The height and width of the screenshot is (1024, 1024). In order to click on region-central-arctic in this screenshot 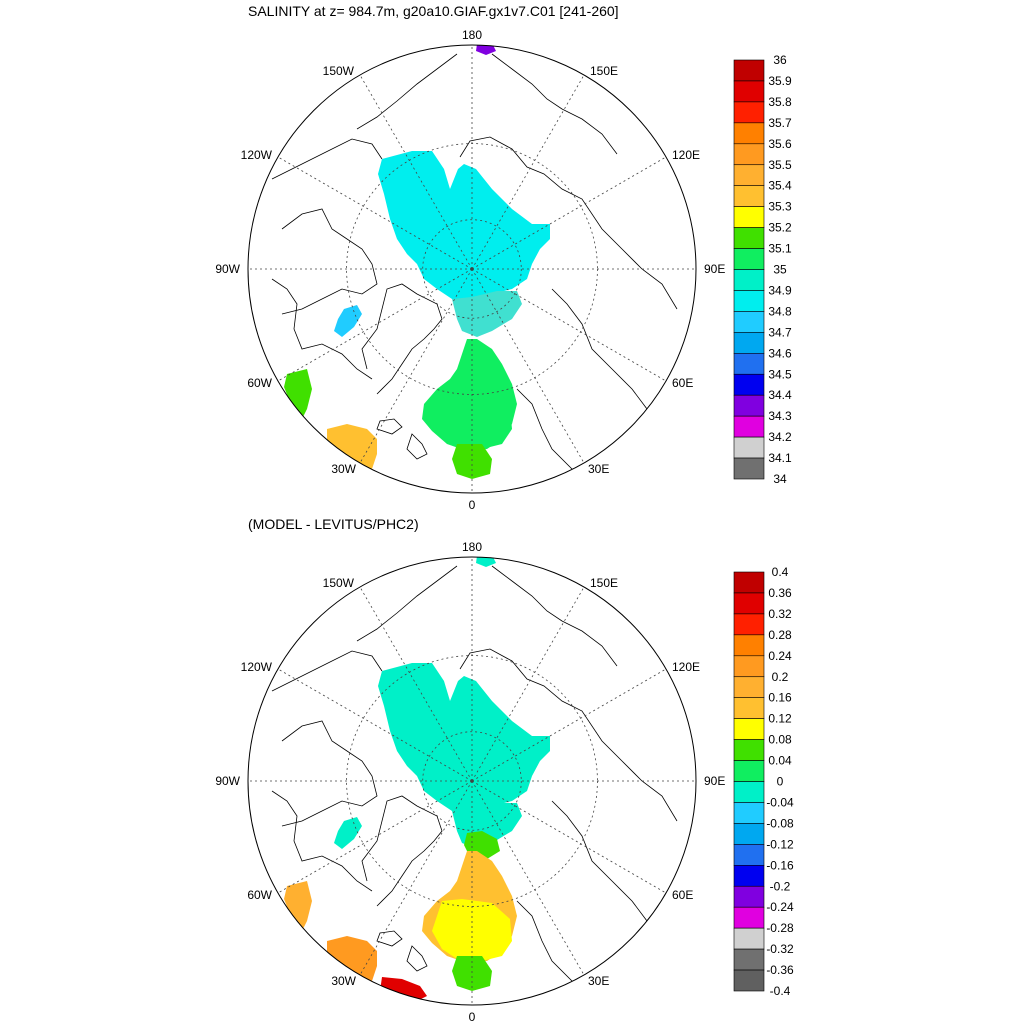, I will do `click(464, 737)`.